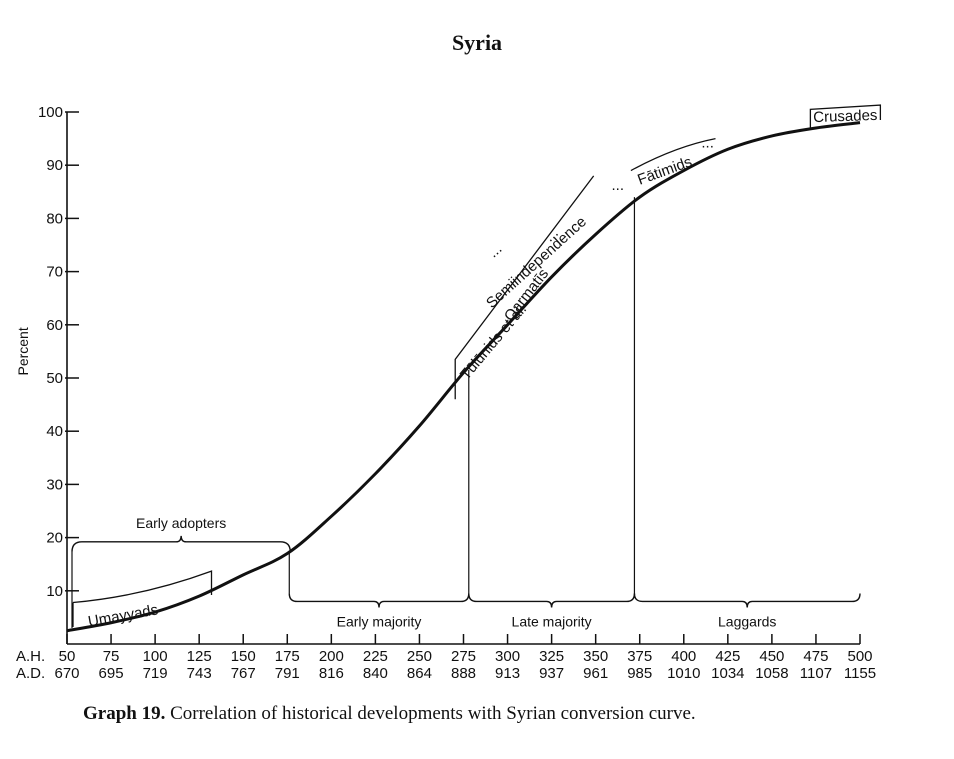 Image resolution: width=954 pixels, height=759 pixels. Describe the element at coordinates (54, 325) in the screenshot. I see `y-tick-label: 60` at that location.